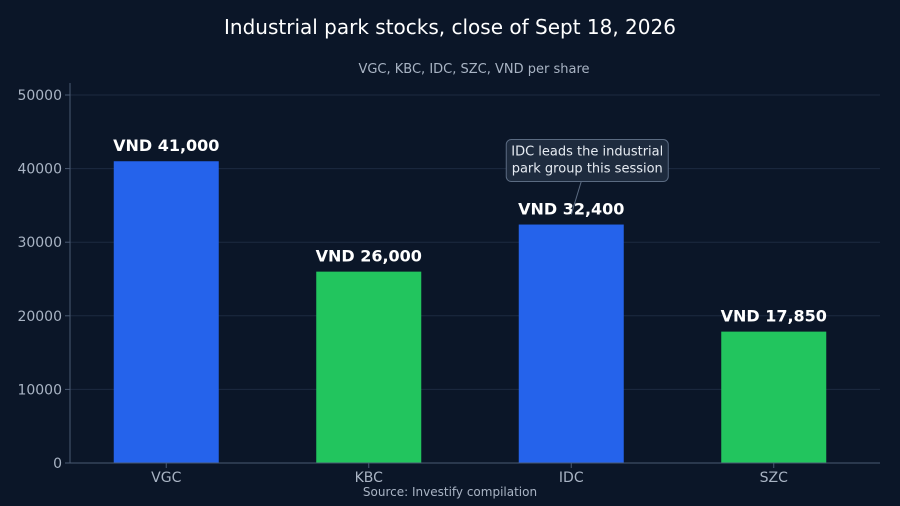 This screenshot has height=506, width=900. I want to click on value-label: VND 32,400, so click(571, 209).